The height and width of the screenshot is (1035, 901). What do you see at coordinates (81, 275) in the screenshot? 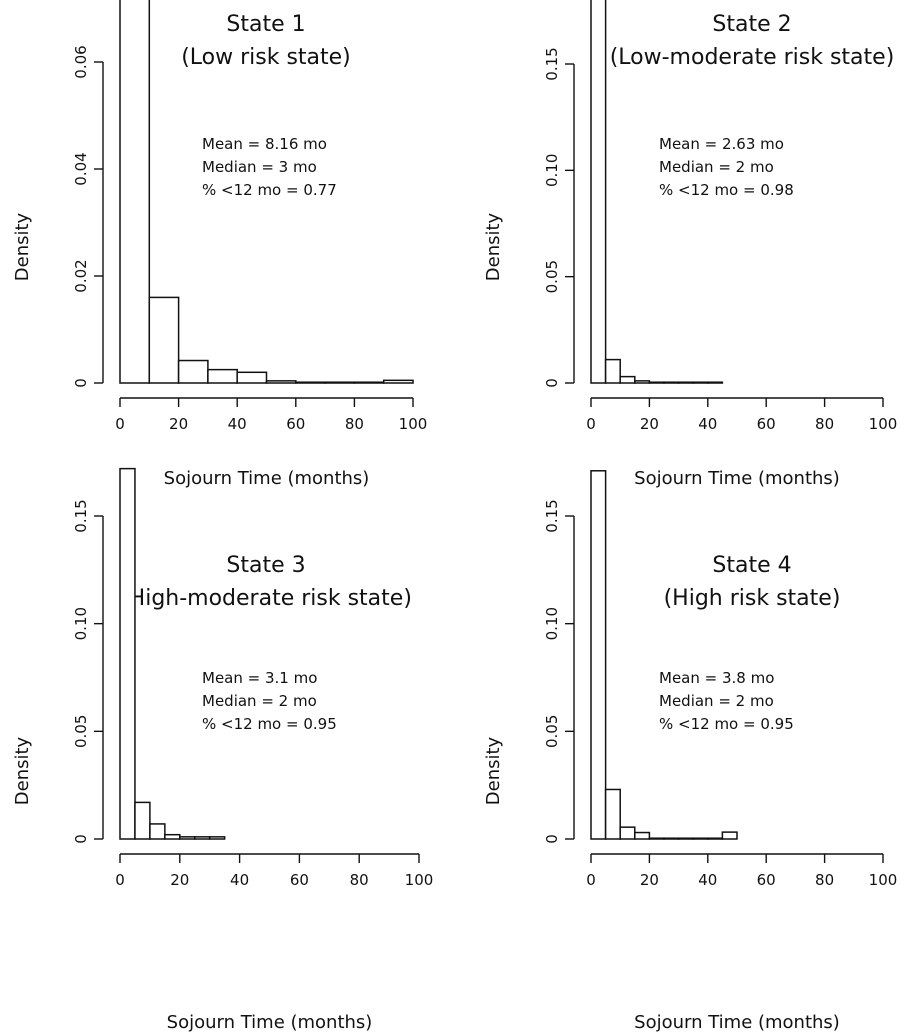
I see `y-tick-label: 0.02` at bounding box center [81, 275].